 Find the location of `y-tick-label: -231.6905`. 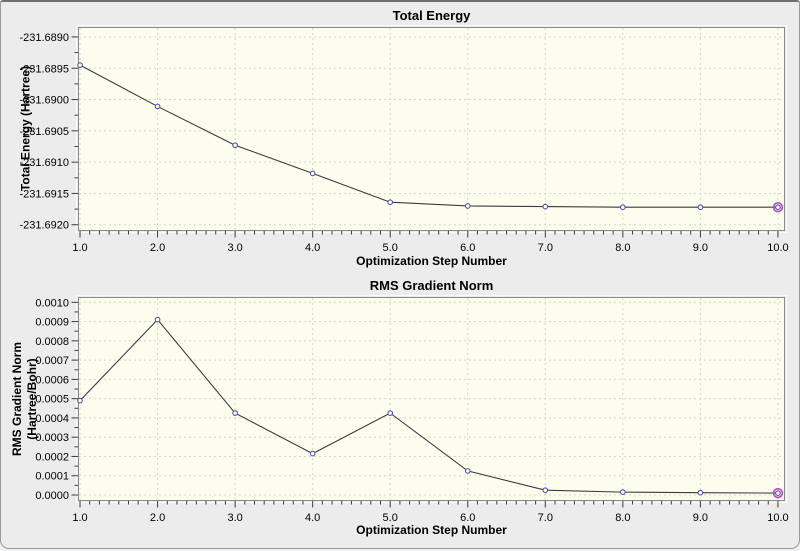

y-tick-label: -231.6905 is located at coordinates (44, 132).